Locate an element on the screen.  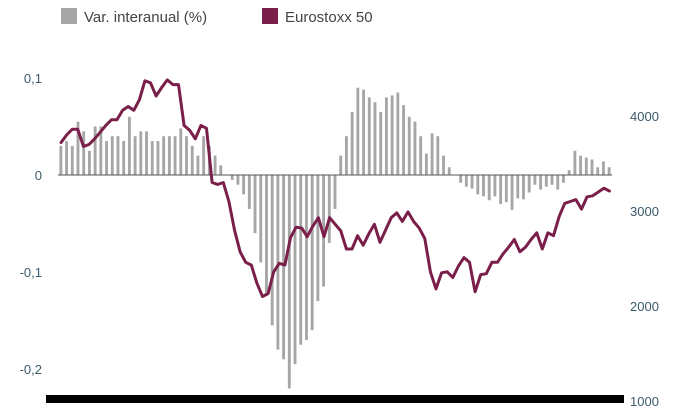
left-axis-ticks: 0,1 0 -0,1 -0,2 is located at coordinates (31, 224).